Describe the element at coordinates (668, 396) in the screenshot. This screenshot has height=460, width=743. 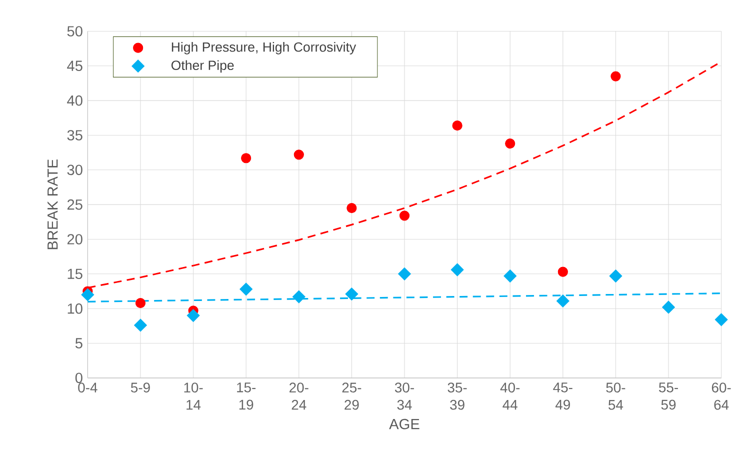
I see `x-tick-label: 55-59` at that location.